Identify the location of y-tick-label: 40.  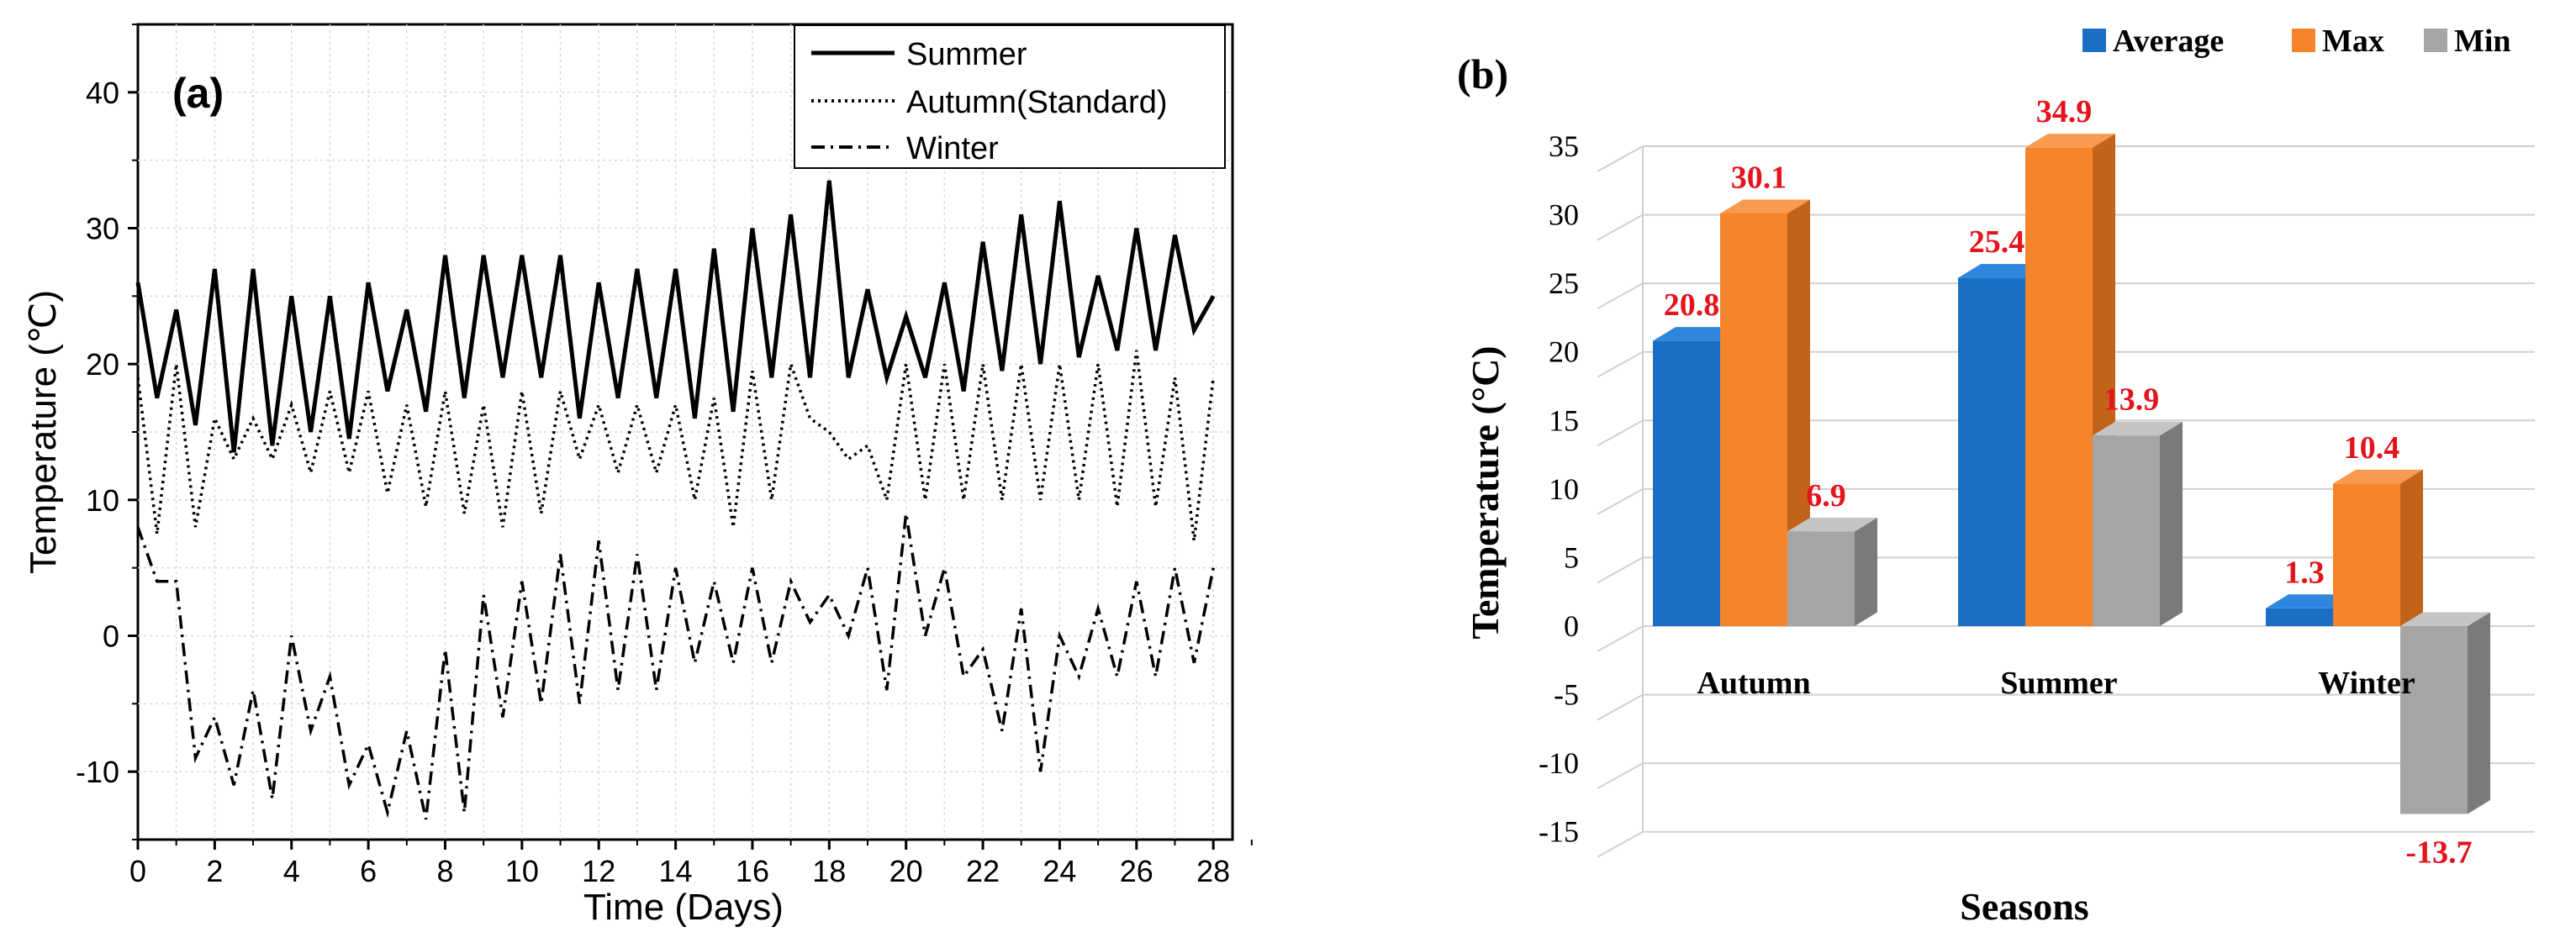
(102, 93).